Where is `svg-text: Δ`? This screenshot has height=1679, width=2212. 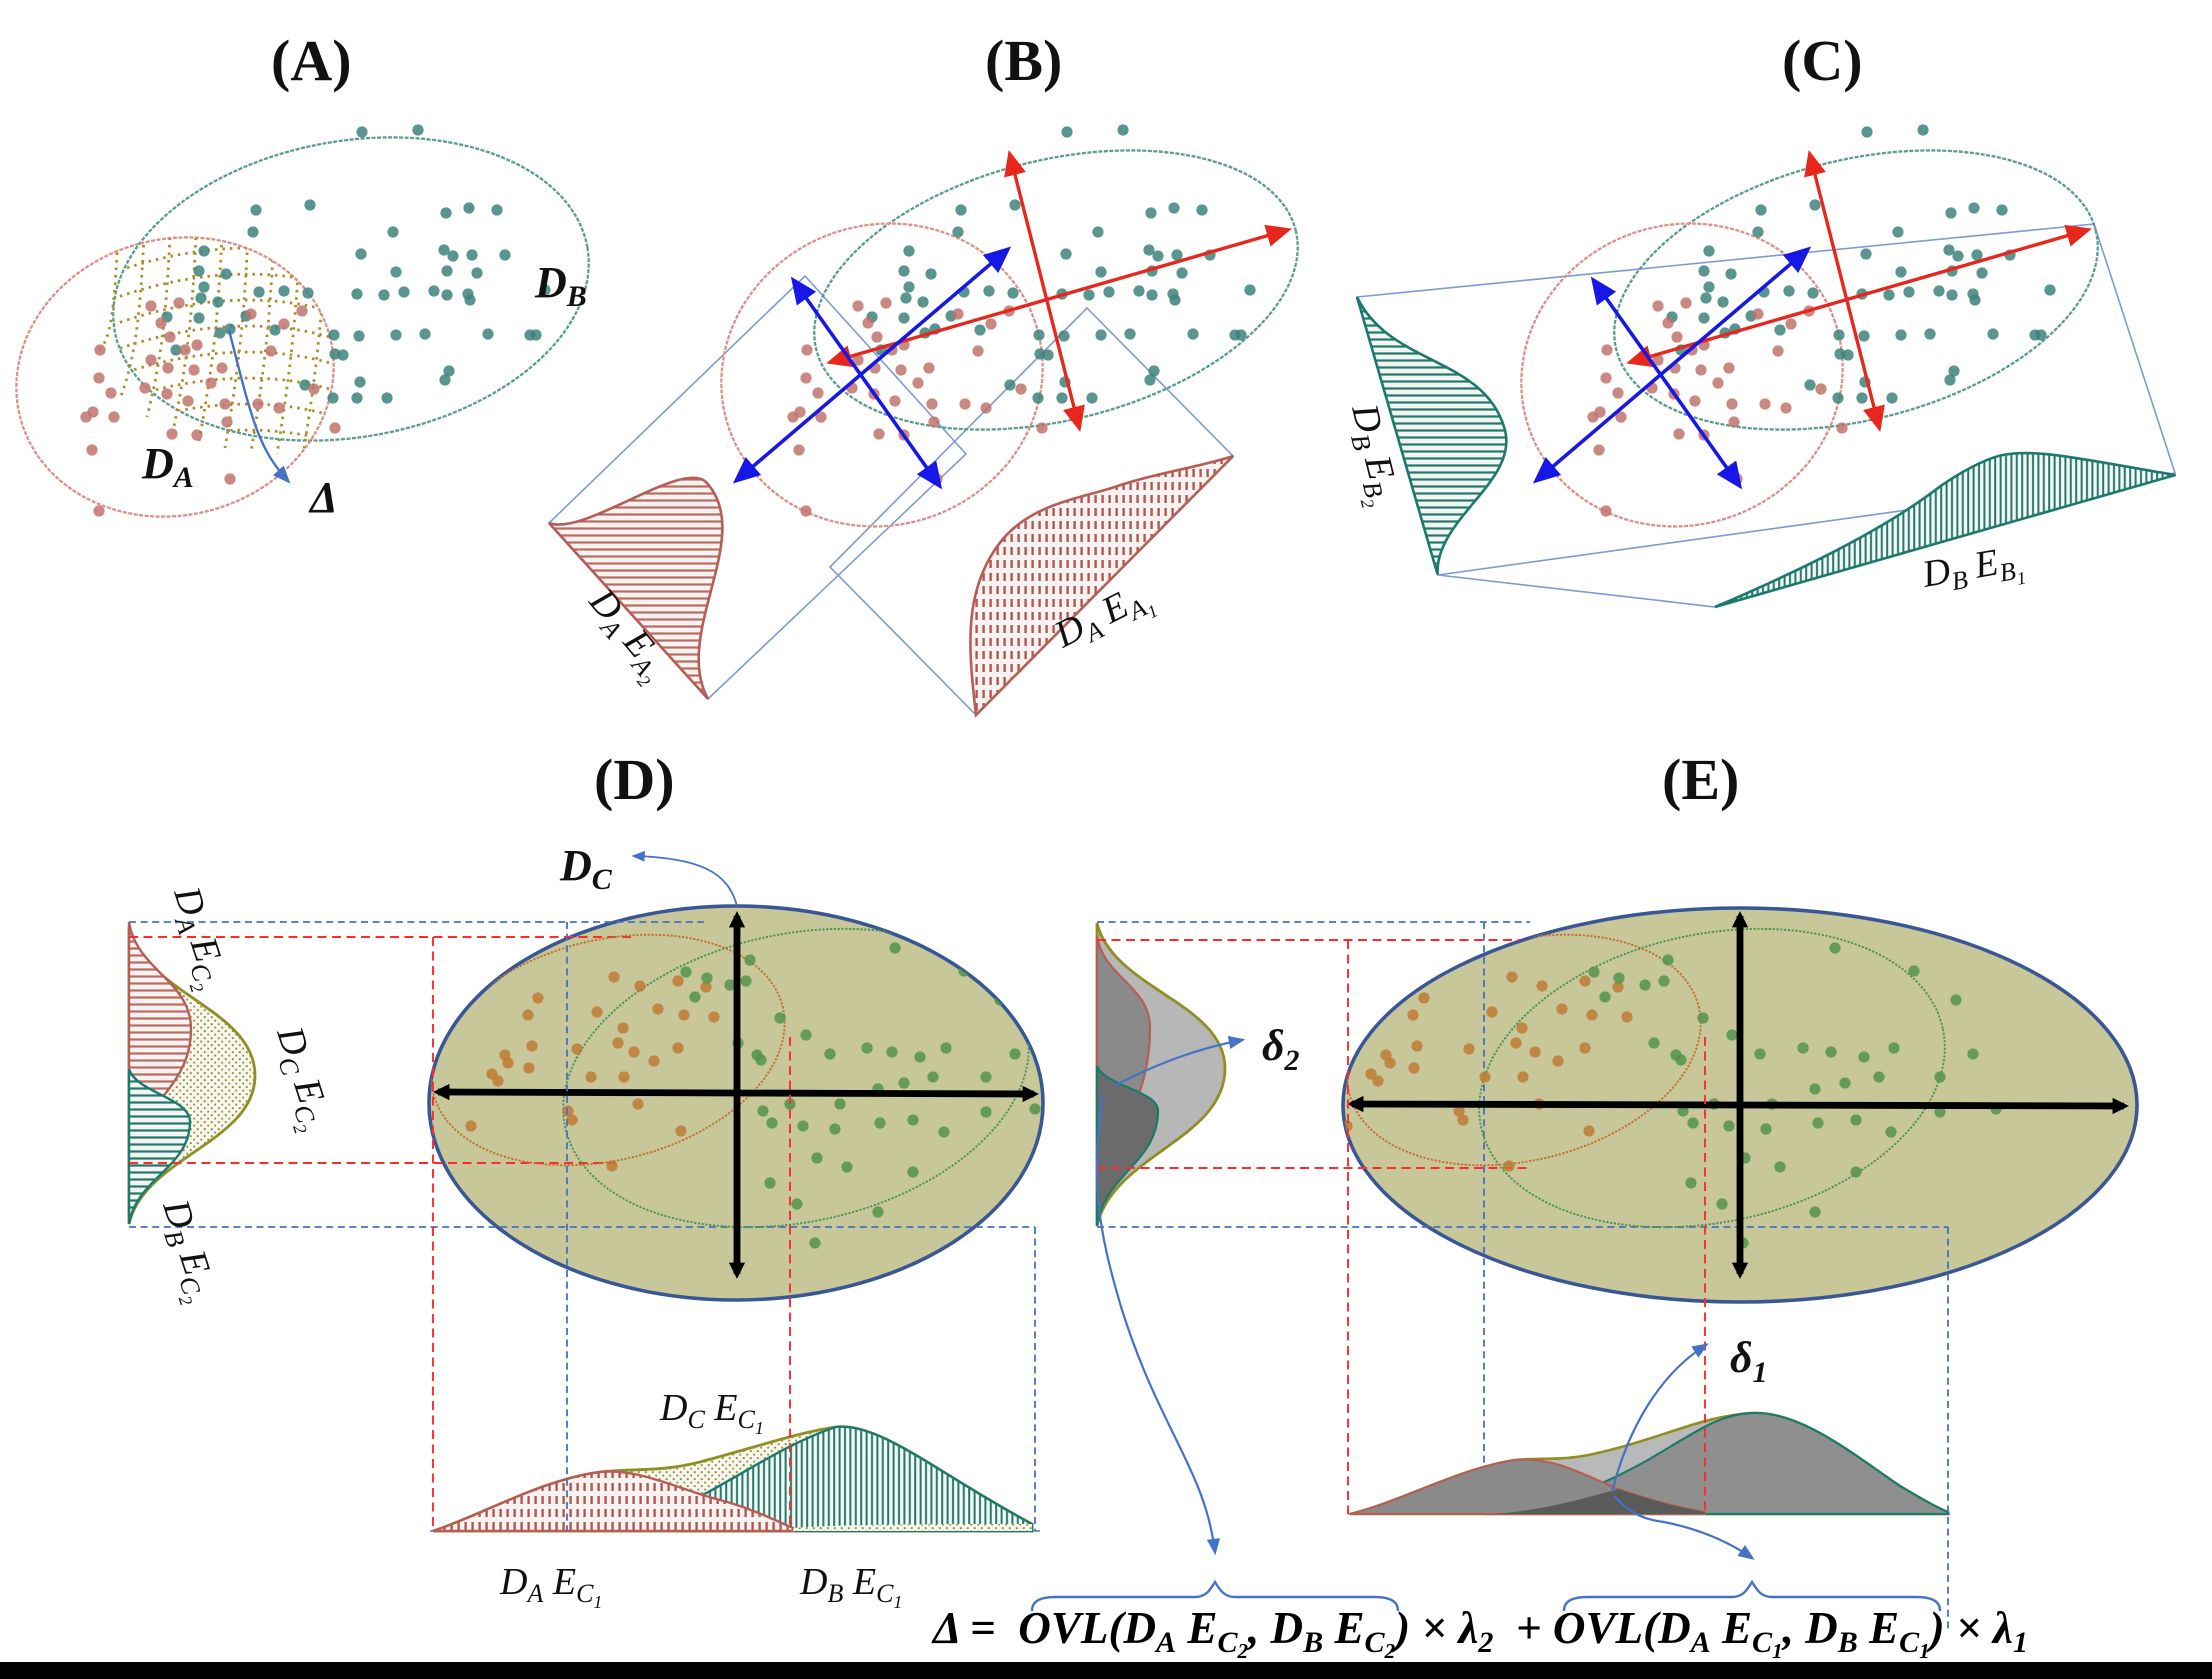 svg-text: Δ is located at coordinates (323, 497).